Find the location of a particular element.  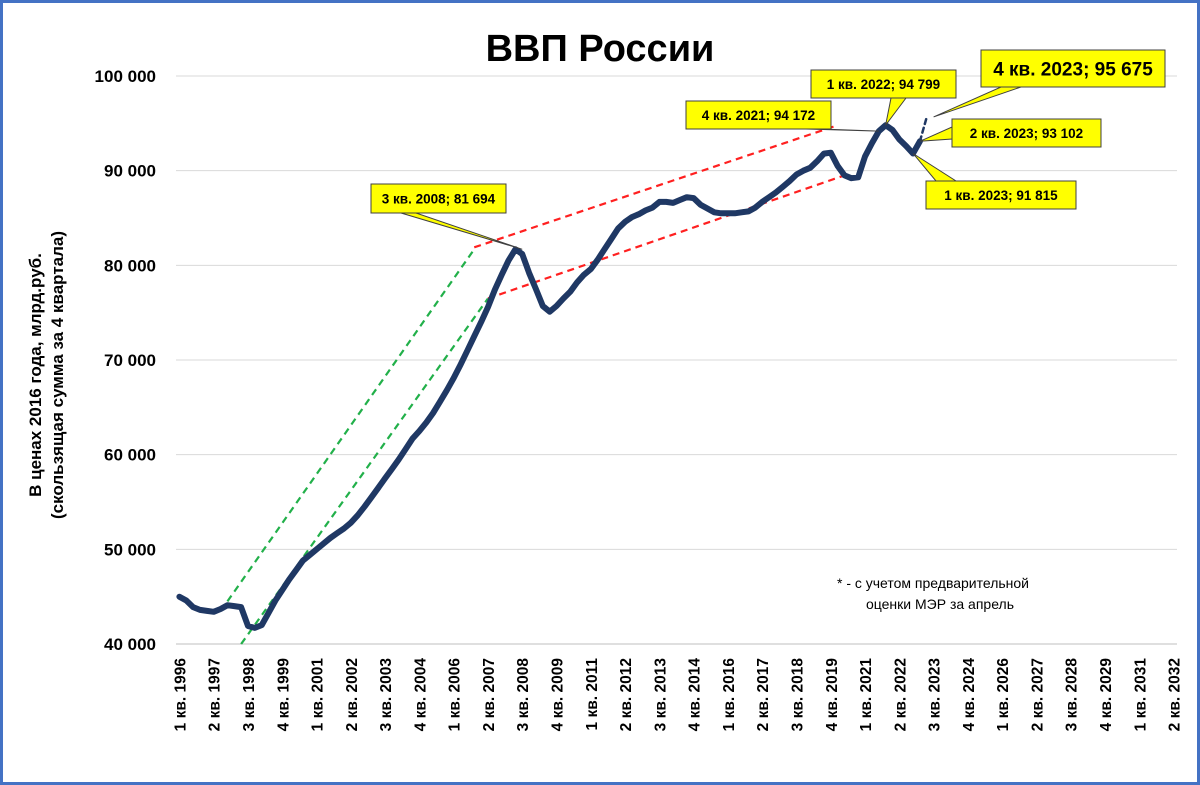

x-tick-label: 2 кв. 2012 is located at coordinates (626, 694).